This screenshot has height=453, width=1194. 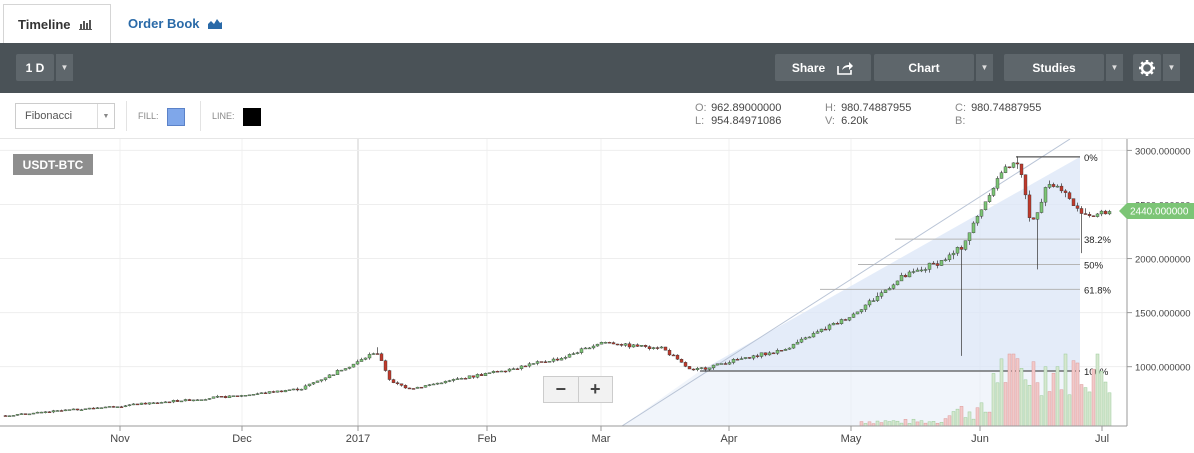 I want to click on interval-dropdown-caret: ▼, so click(x=64, y=67).